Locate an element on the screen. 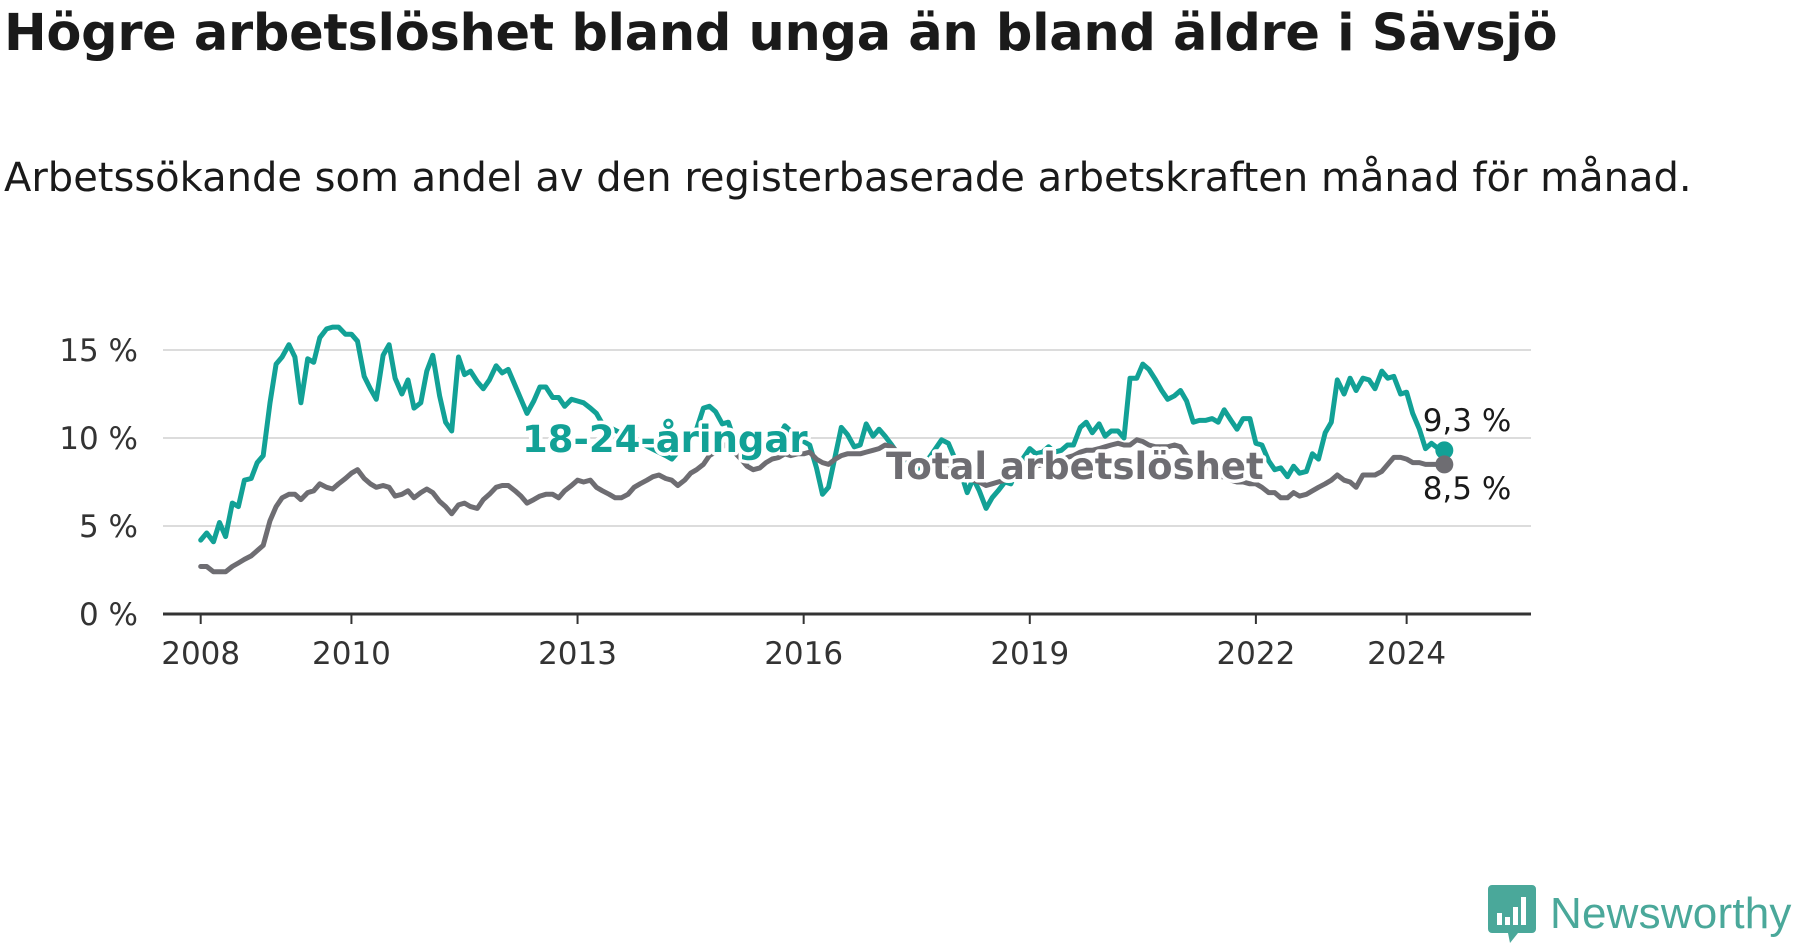 This screenshot has height=948, width=1800. brand-logo: Newsworthy is located at coordinates (1640, 914).